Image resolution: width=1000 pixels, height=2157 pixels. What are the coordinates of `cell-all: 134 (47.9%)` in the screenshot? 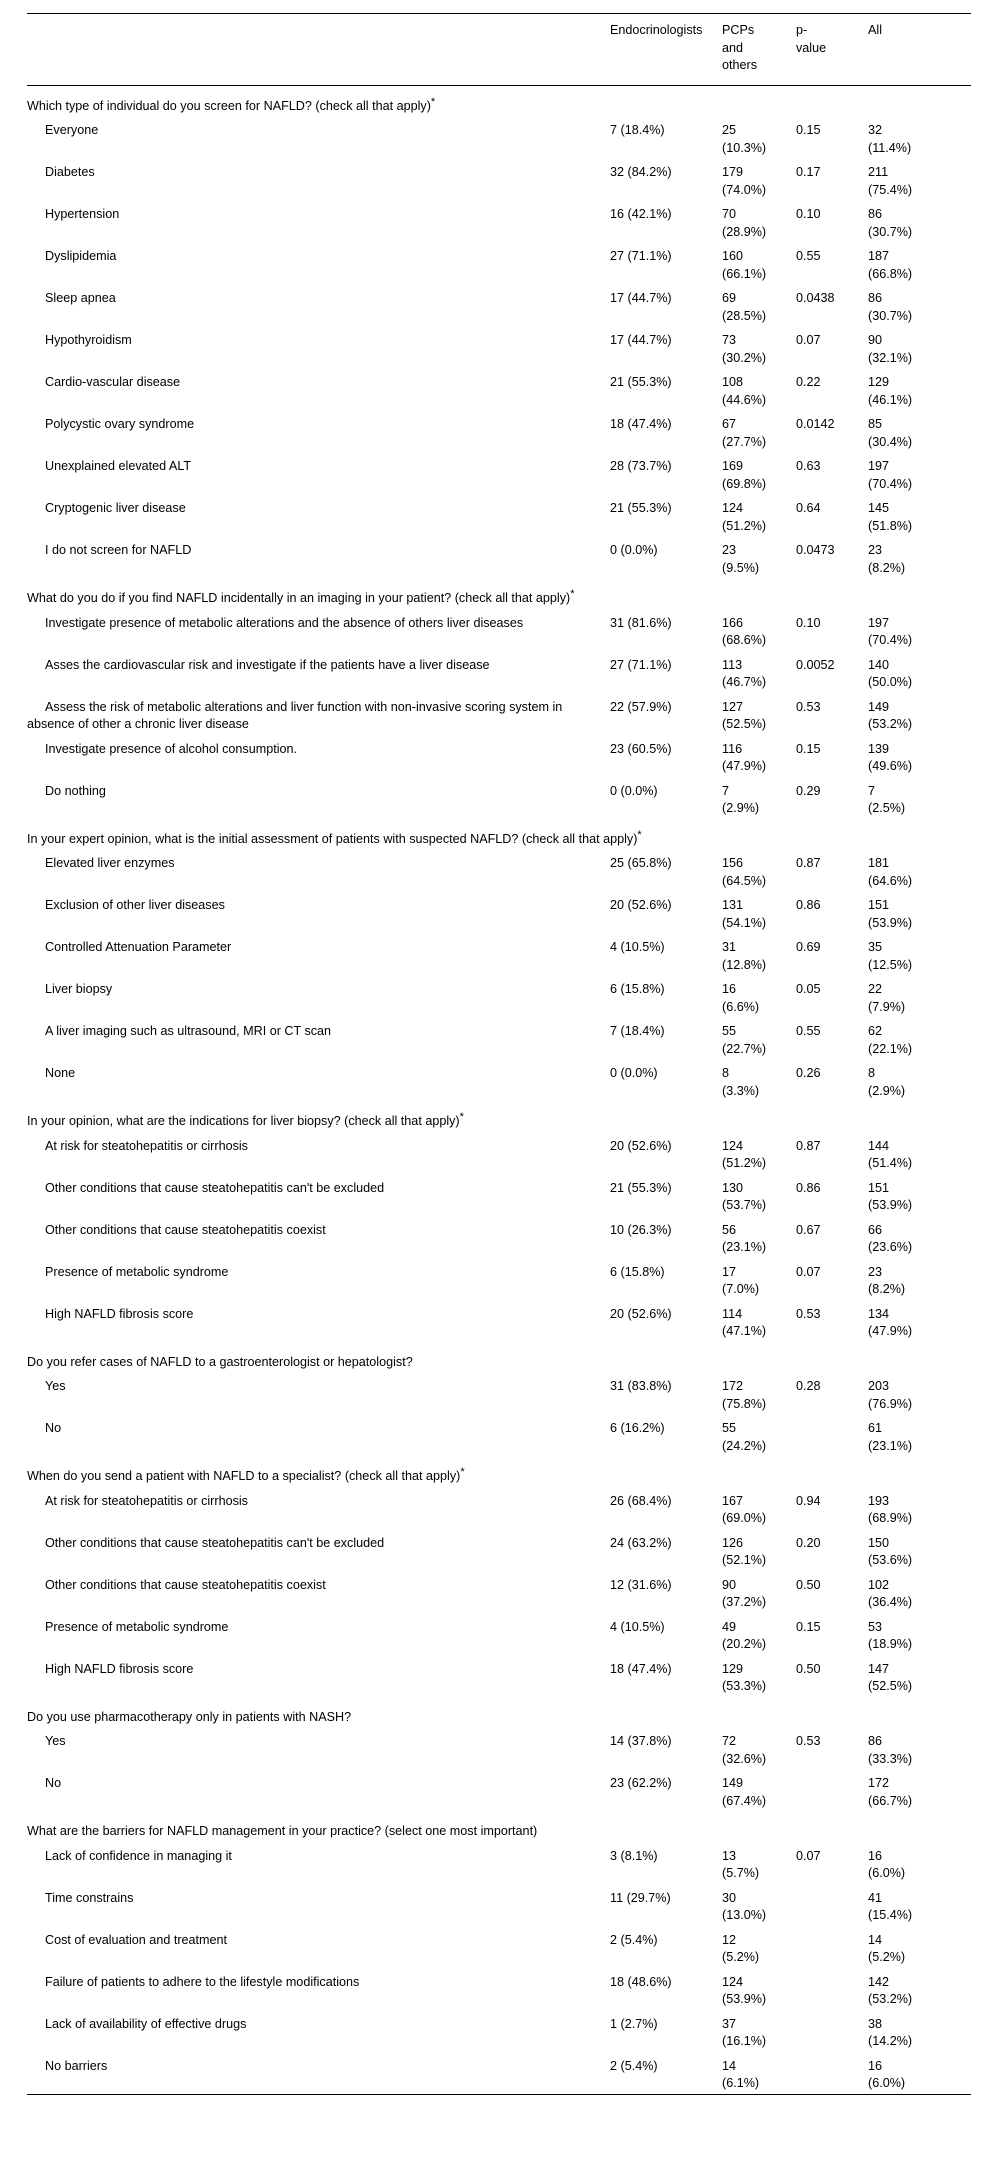 It's located at (890, 1322).